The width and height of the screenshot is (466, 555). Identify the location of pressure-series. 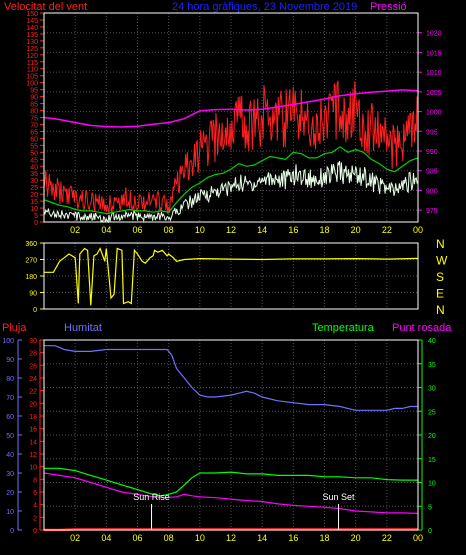
(231, 108).